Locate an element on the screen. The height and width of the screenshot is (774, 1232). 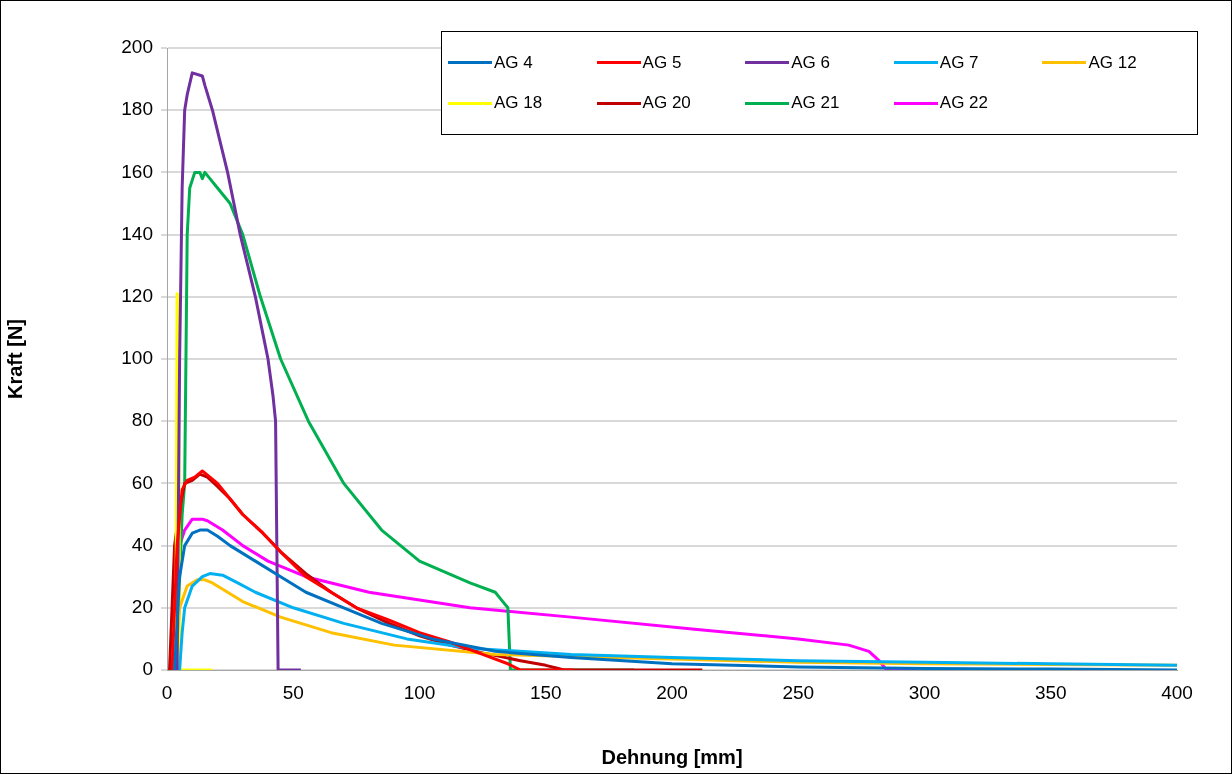
x-axis-title: Dehnung [mm] is located at coordinates (672, 756).